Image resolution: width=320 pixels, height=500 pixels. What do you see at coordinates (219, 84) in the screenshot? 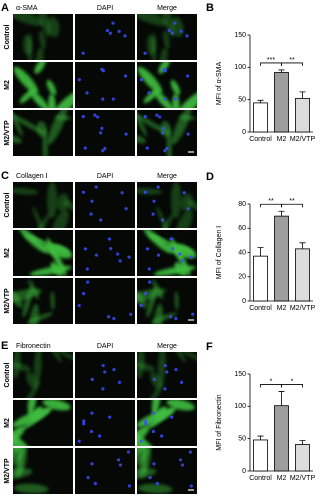
I see `y-axis-label: MFI of α-SMA` at bounding box center [219, 84].